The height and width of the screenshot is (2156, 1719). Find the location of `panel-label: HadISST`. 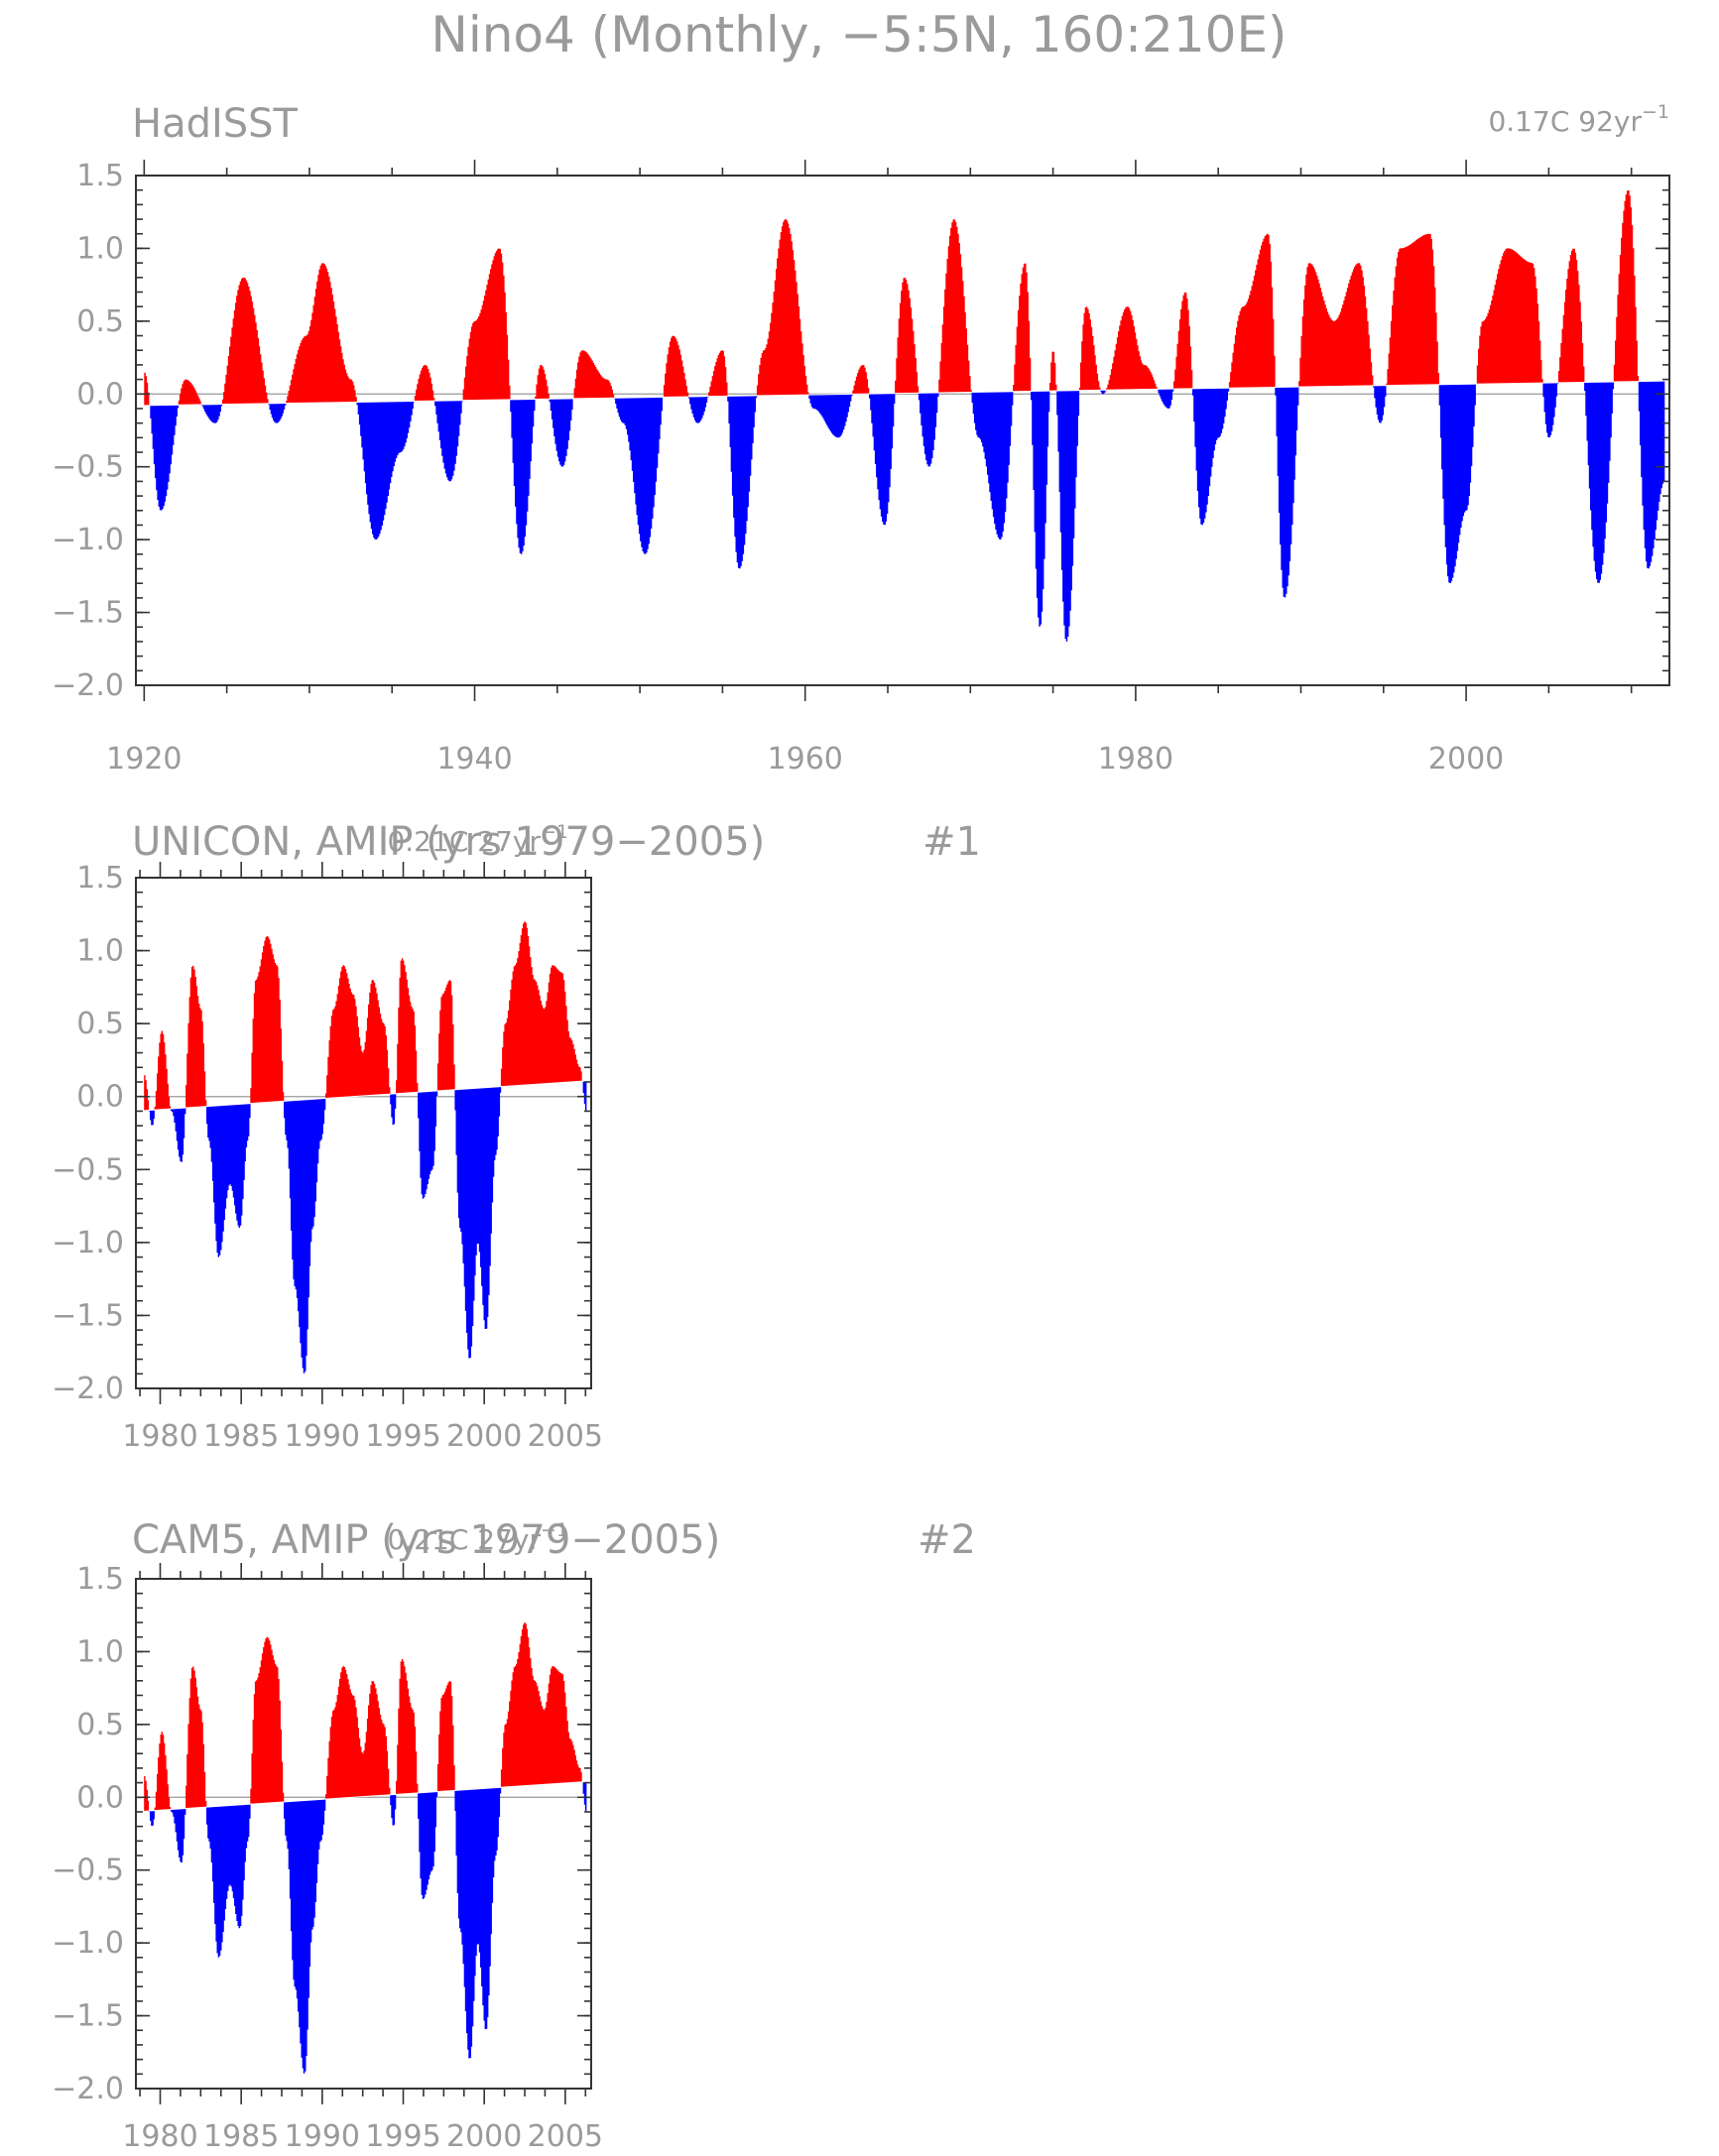

panel-label: HadISST is located at coordinates (215, 124).